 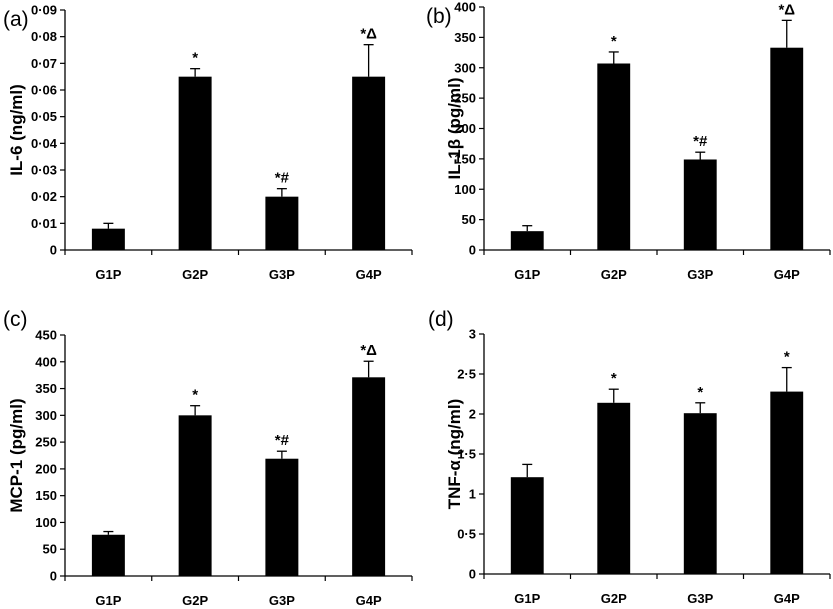 What do you see at coordinates (466, 534) in the screenshot?
I see `y-tick-label: 0·5` at bounding box center [466, 534].